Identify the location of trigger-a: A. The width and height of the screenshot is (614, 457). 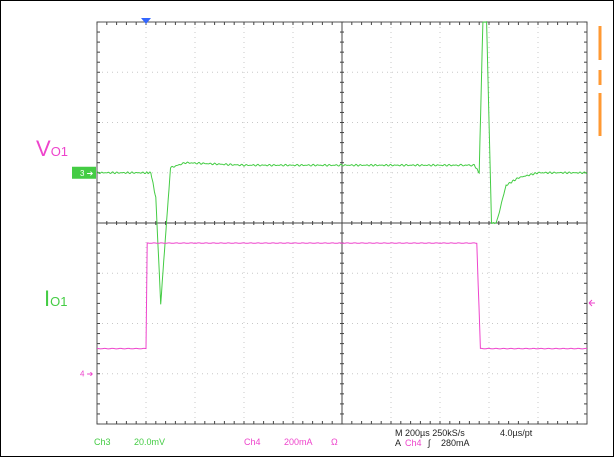
(398, 443).